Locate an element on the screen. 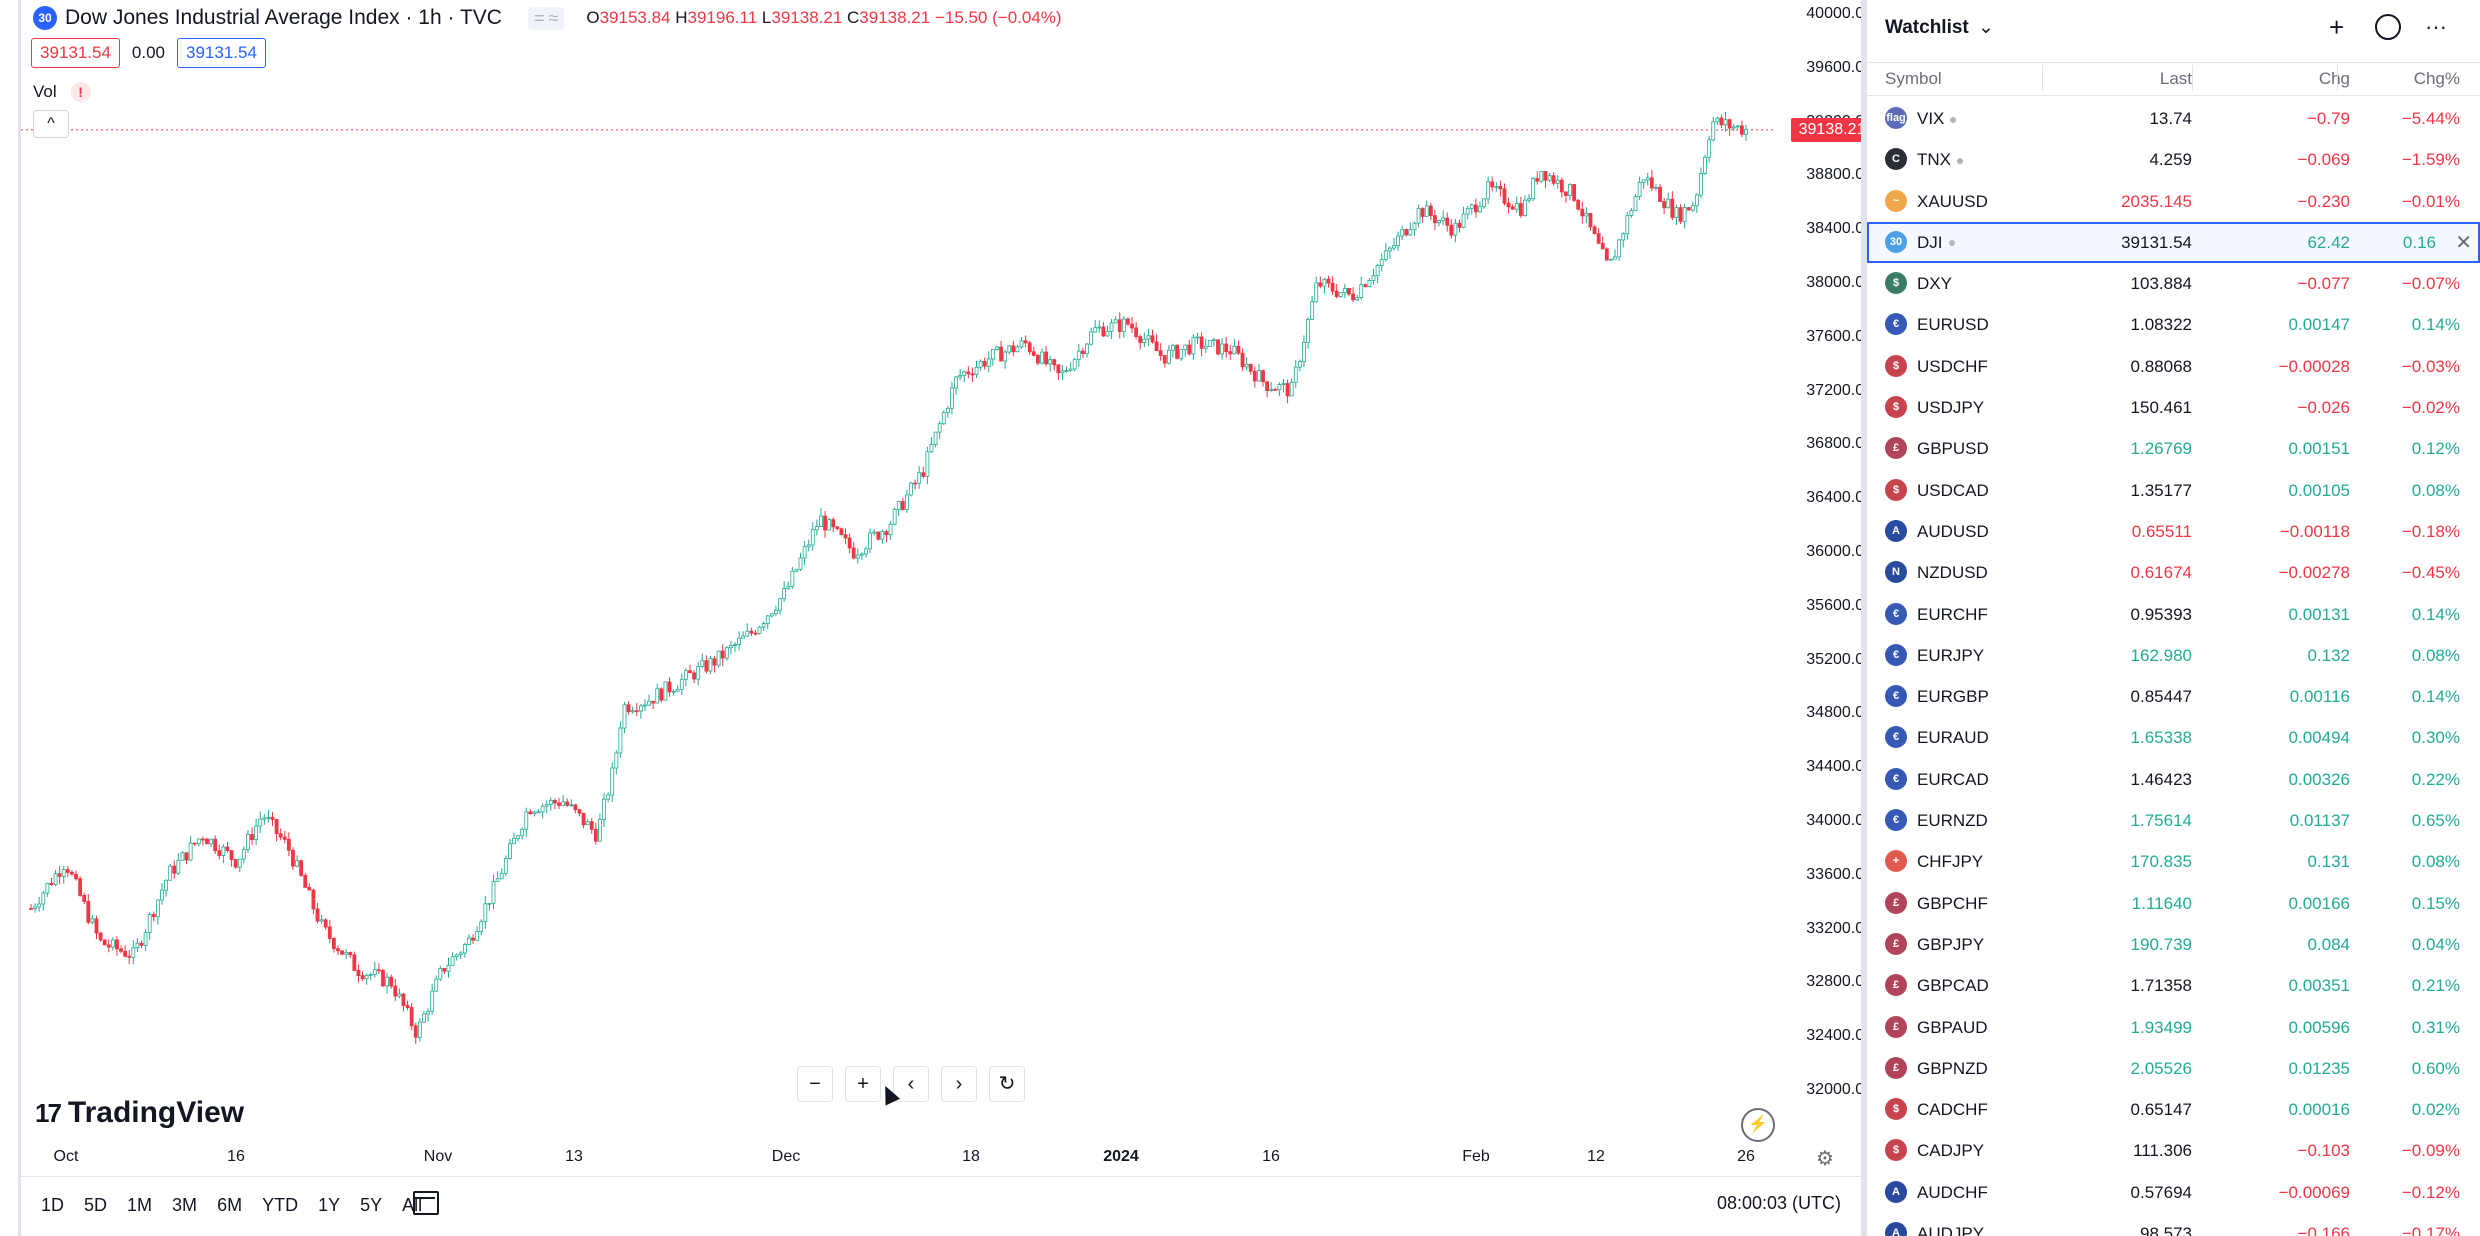  watchlist-row-gbpnzd: £ GBPNZD 2.05526 0.01235 0.60% is located at coordinates (2173, 1068).